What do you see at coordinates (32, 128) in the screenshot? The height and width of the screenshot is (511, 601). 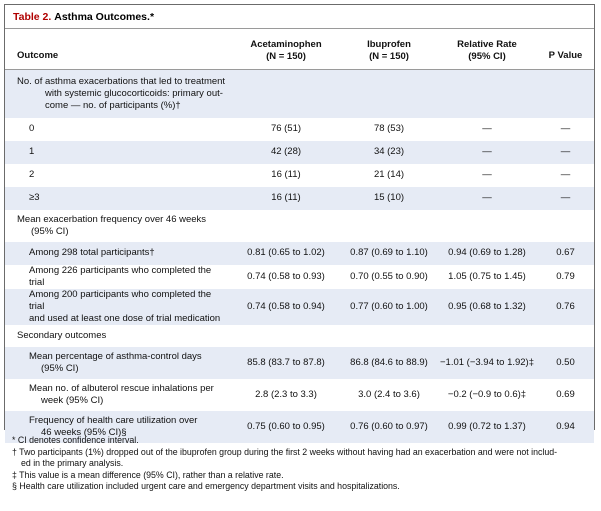 I see `row-label: 0` at bounding box center [32, 128].